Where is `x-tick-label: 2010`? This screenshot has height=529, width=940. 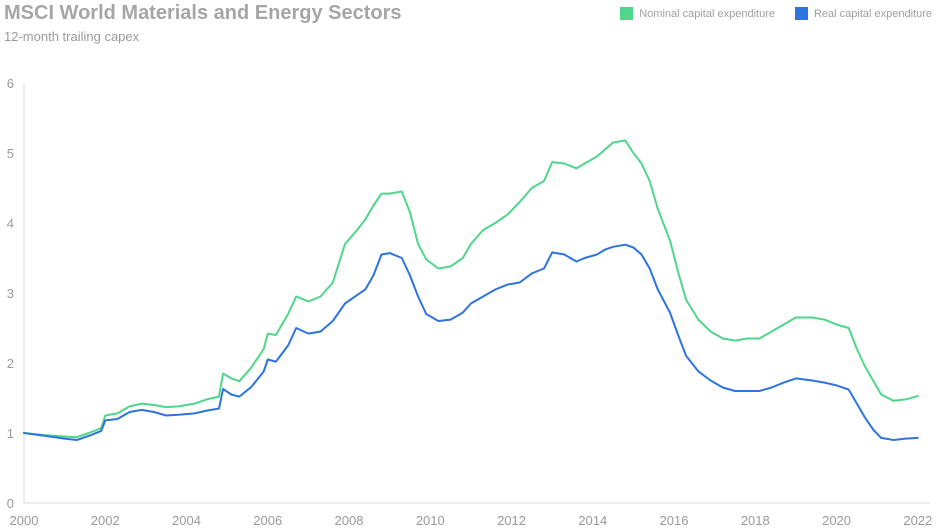
x-tick-label: 2010 is located at coordinates (430, 520).